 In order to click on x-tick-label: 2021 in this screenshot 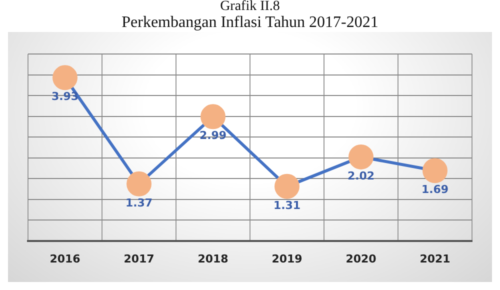, I will do `click(435, 259)`.